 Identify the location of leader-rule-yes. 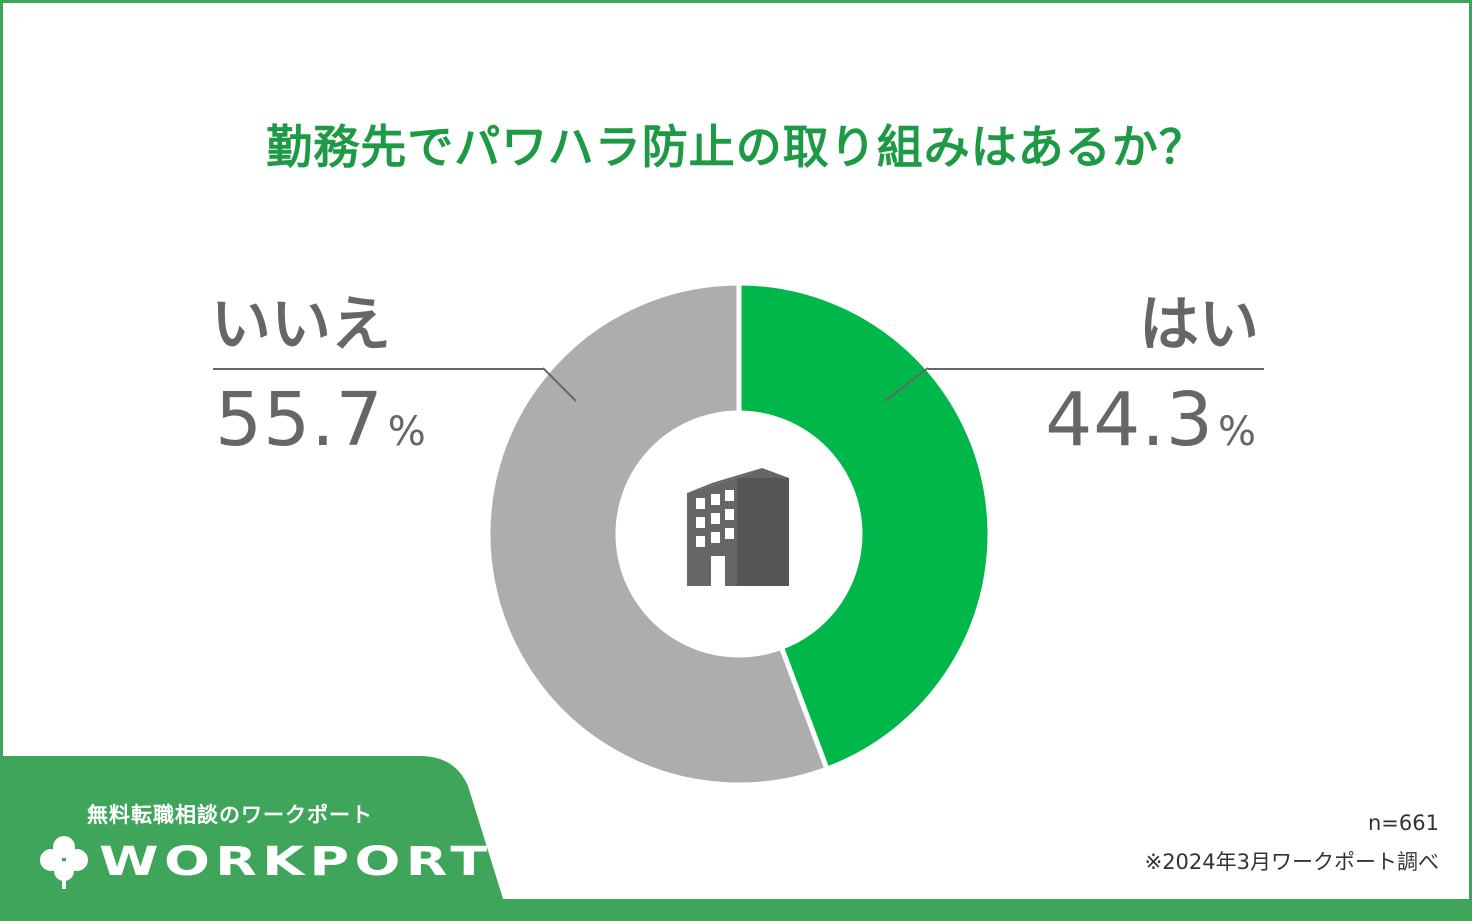
(1096, 369).